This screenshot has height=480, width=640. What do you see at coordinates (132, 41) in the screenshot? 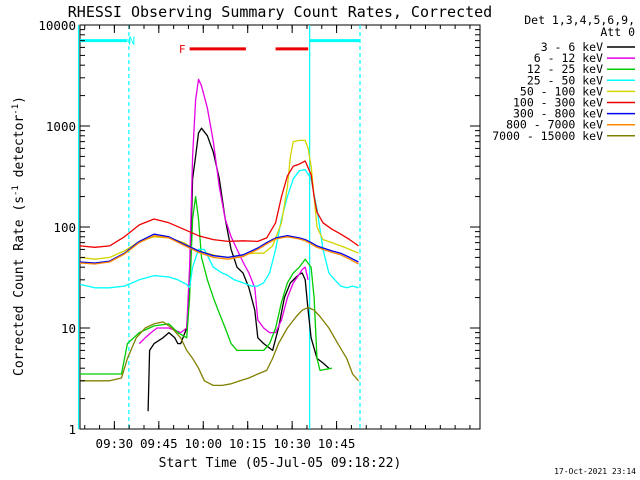
I see `marker-label: N` at bounding box center [132, 41].